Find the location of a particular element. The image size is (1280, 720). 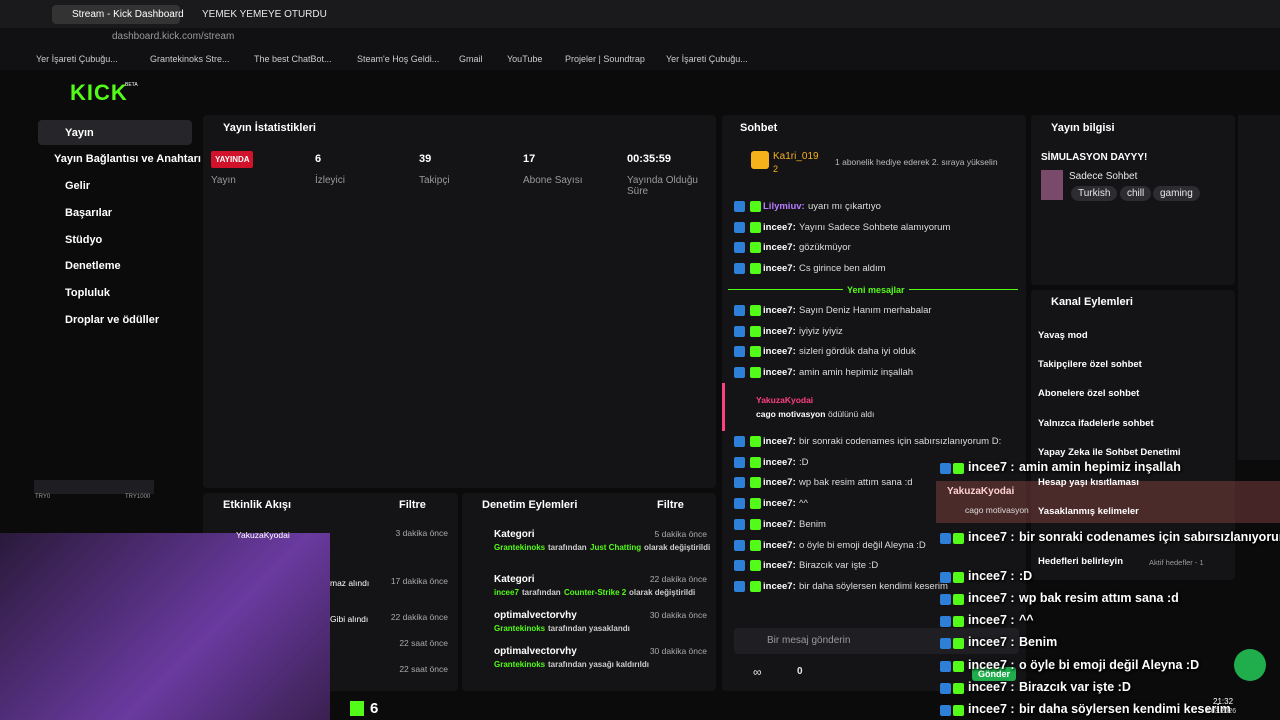

stat-label: Yayın is located at coordinates (223, 180).